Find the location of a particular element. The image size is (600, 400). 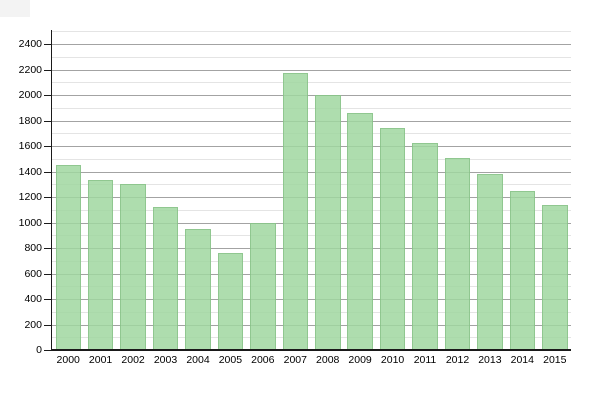

bar-2005 is located at coordinates (230, 301).